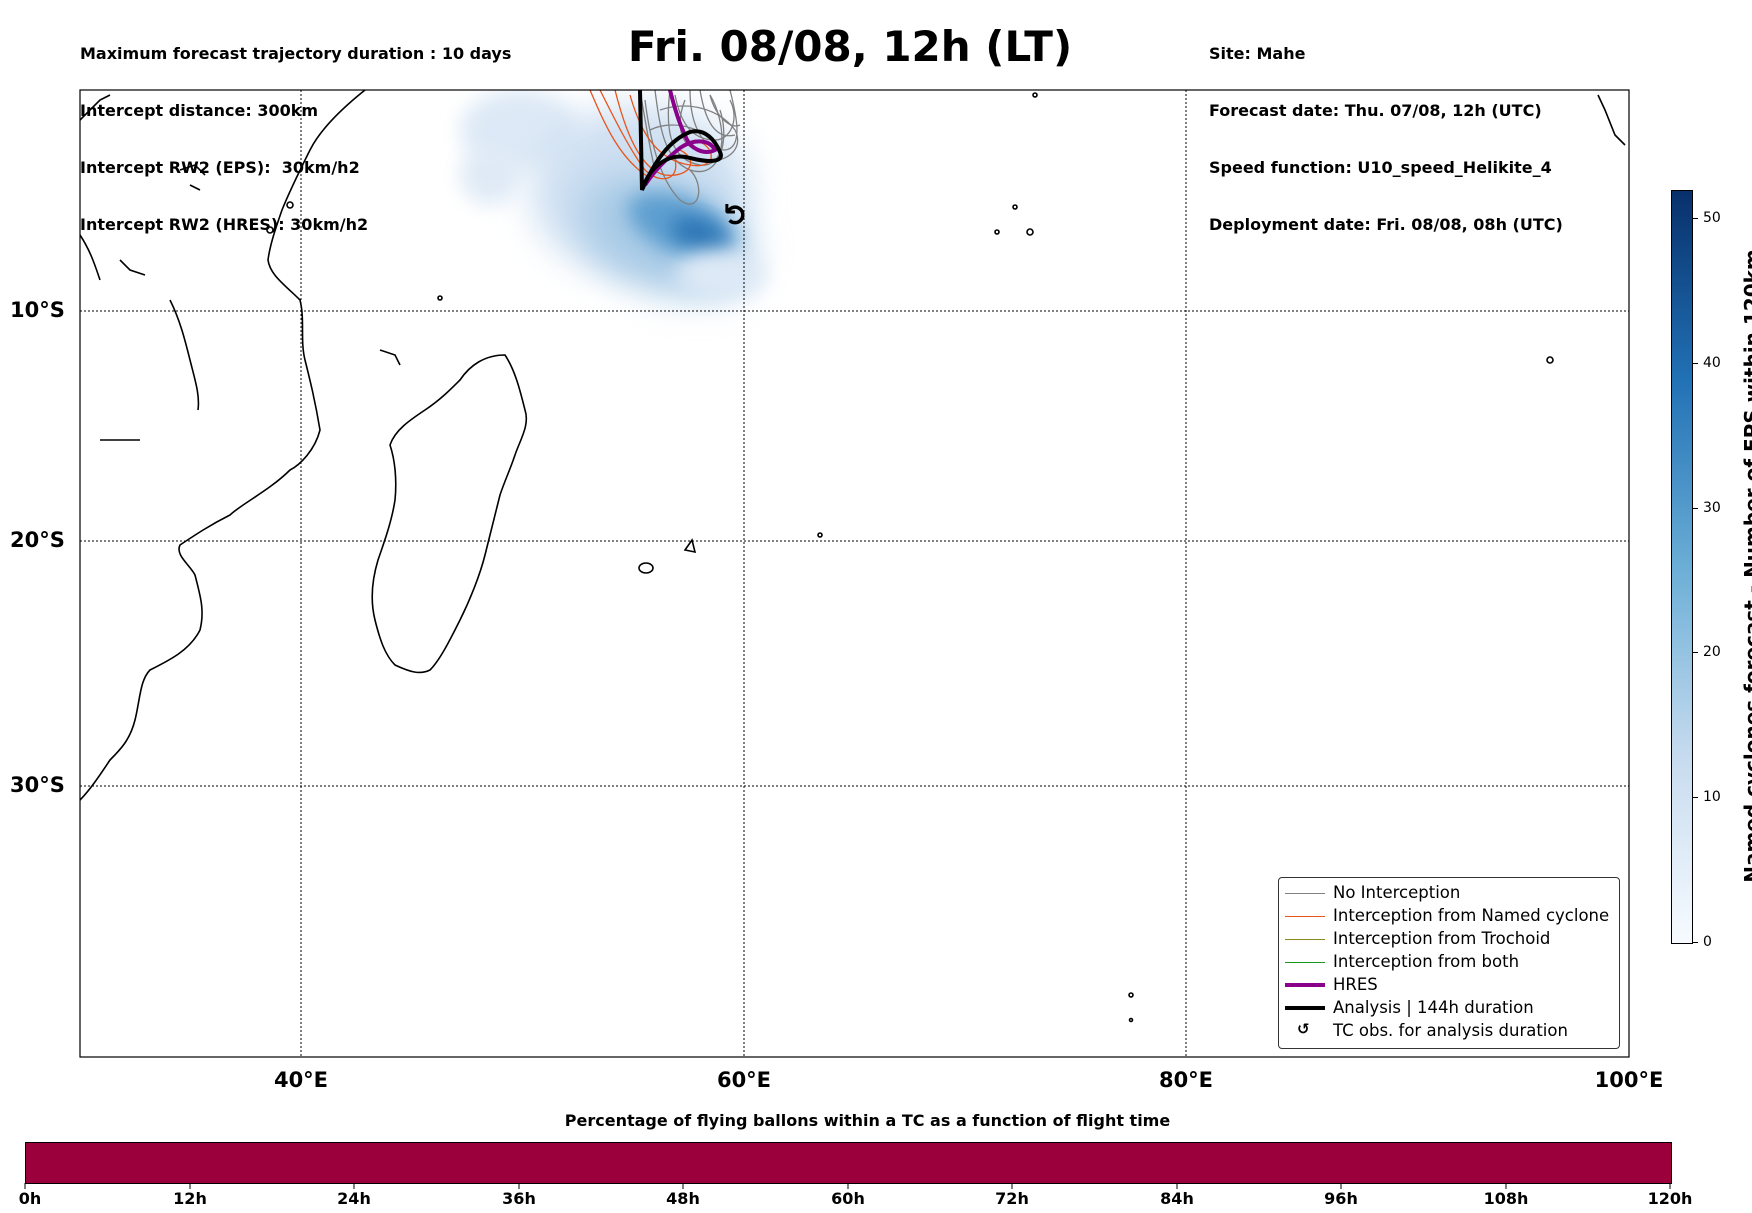 This screenshot has height=1213, width=1752. I want to click on legend-label: Interception from Trochoid, so click(1442, 938).